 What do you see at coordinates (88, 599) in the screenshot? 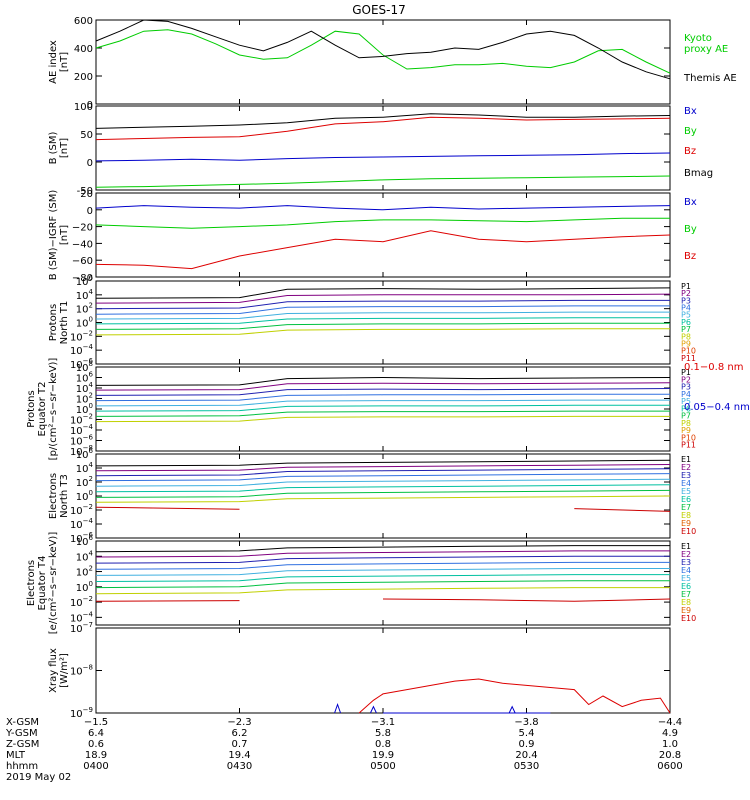
I see `tick-exponent: −2` at bounding box center [88, 599].